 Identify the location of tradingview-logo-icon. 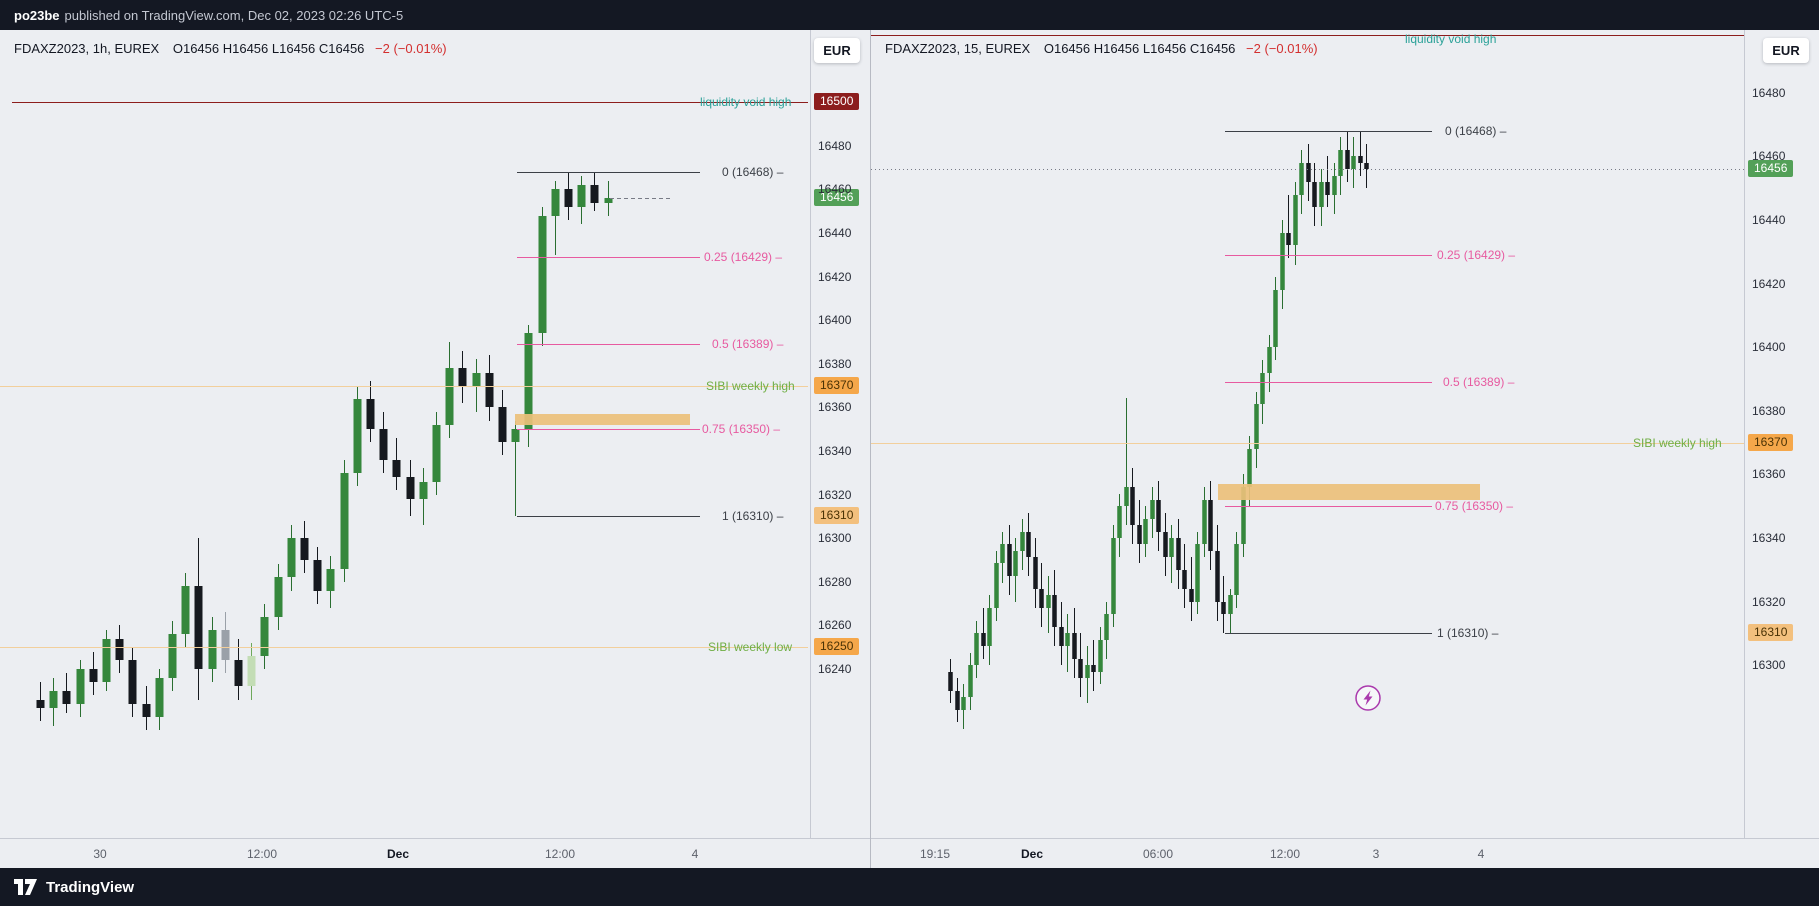
(25, 887).